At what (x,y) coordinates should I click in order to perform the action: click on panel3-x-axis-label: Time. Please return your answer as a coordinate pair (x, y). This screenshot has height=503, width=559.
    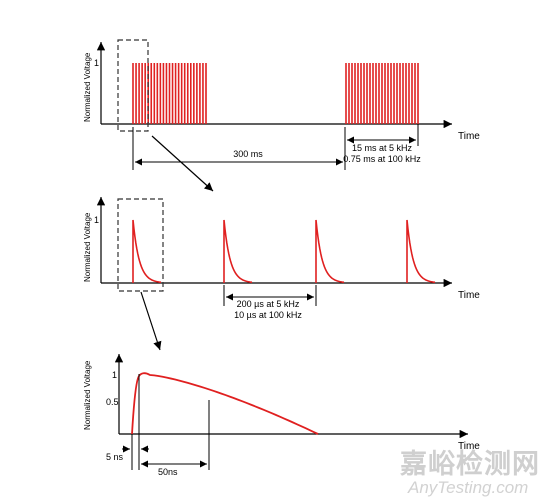
    Looking at the image, I should click on (469, 446).